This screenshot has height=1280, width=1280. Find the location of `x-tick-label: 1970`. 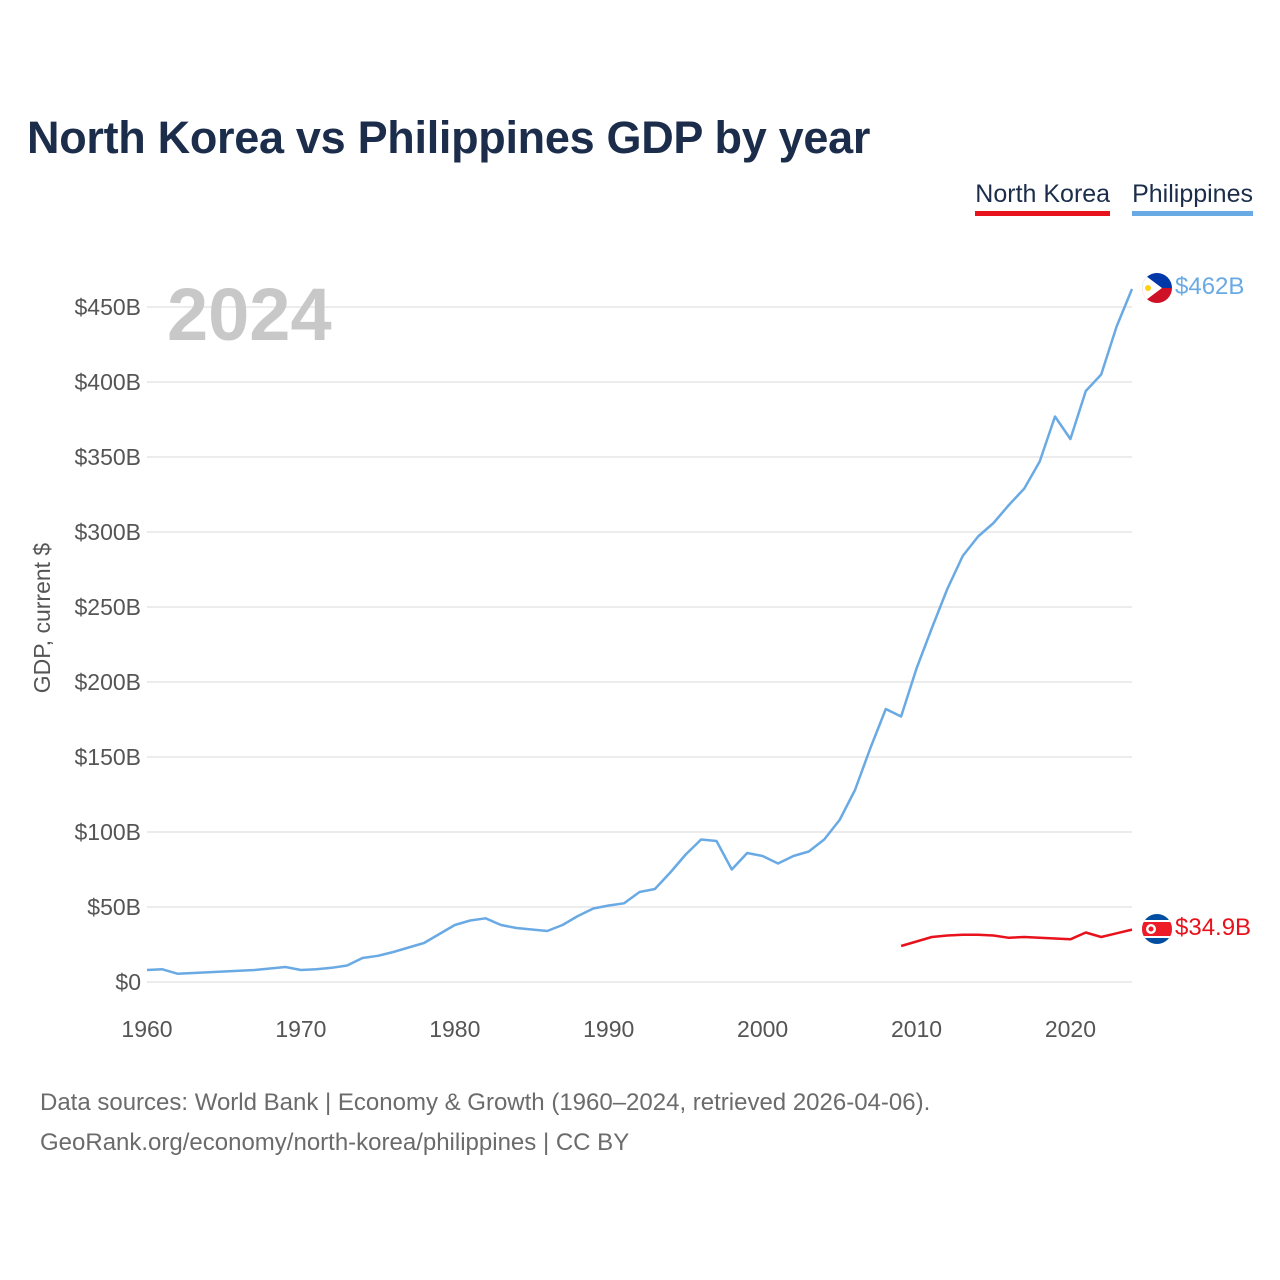

x-tick-label: 1970 is located at coordinates (300, 1029).